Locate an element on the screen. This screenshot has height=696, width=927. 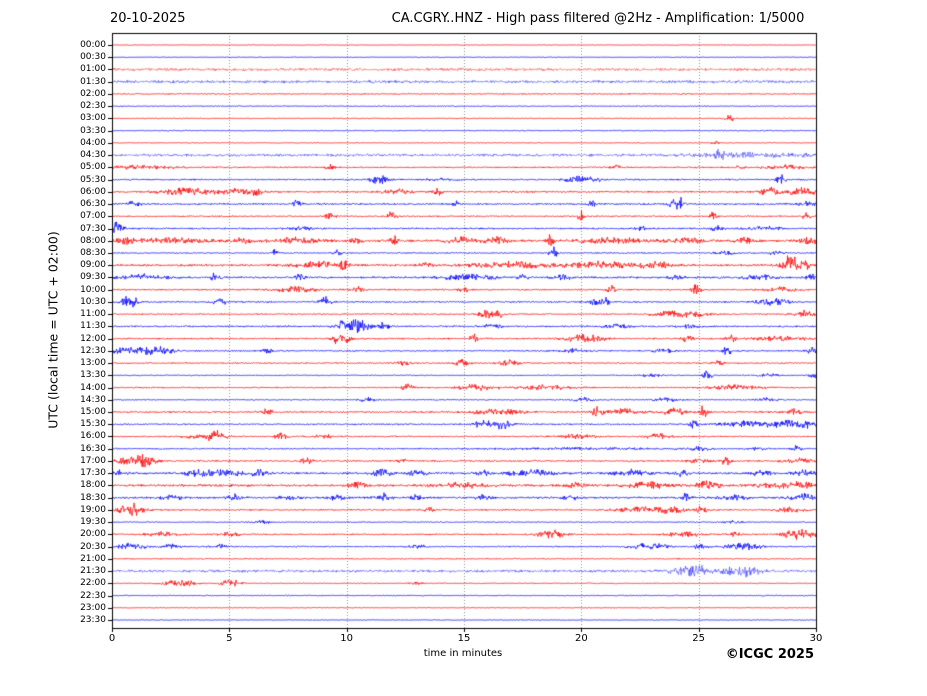
y-tick-label: 08:00 is located at coordinates (93, 240).